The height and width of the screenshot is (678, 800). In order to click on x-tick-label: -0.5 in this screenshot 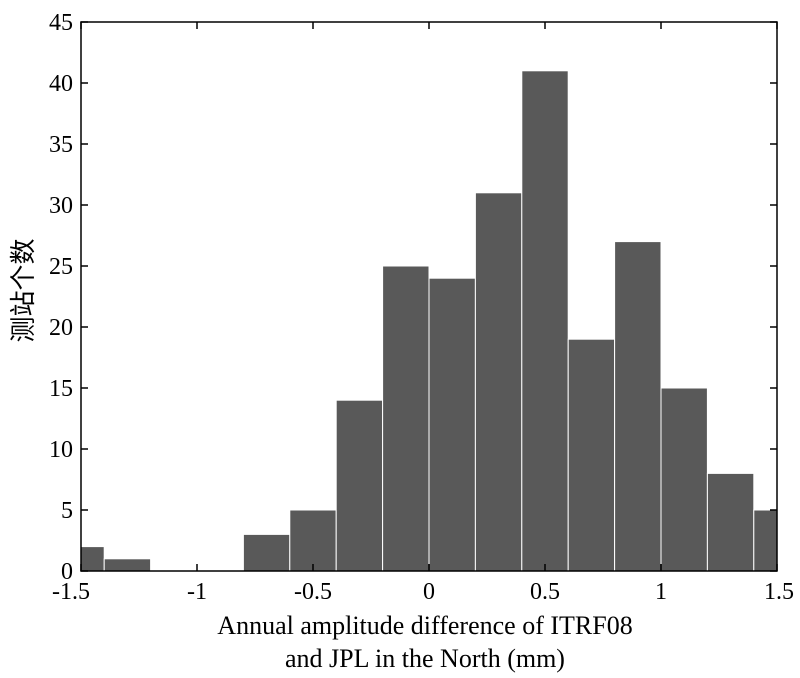, I will do `click(313, 592)`.